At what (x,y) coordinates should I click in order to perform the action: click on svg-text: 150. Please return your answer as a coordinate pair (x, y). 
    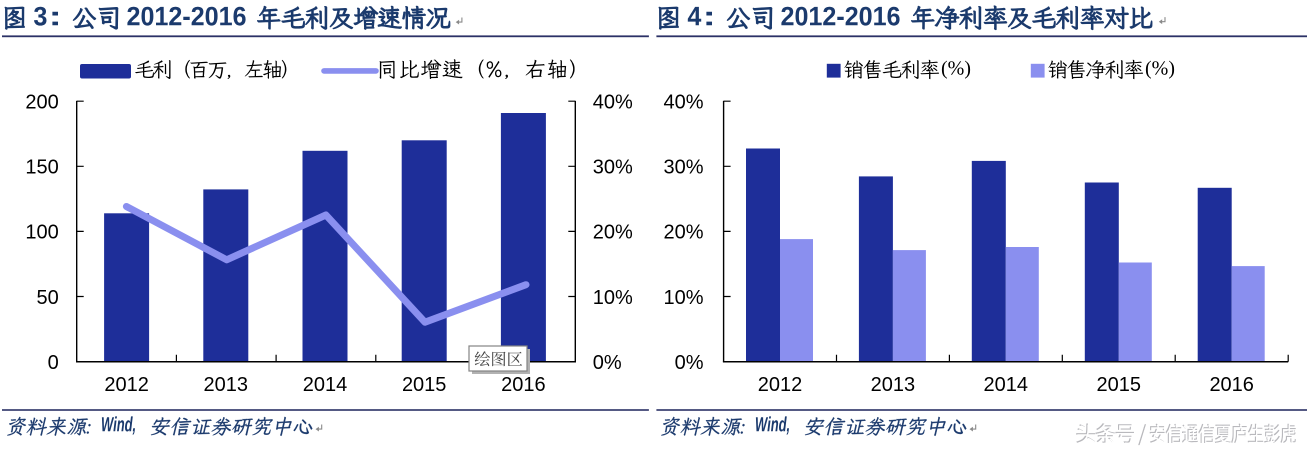
    Looking at the image, I should click on (41, 168).